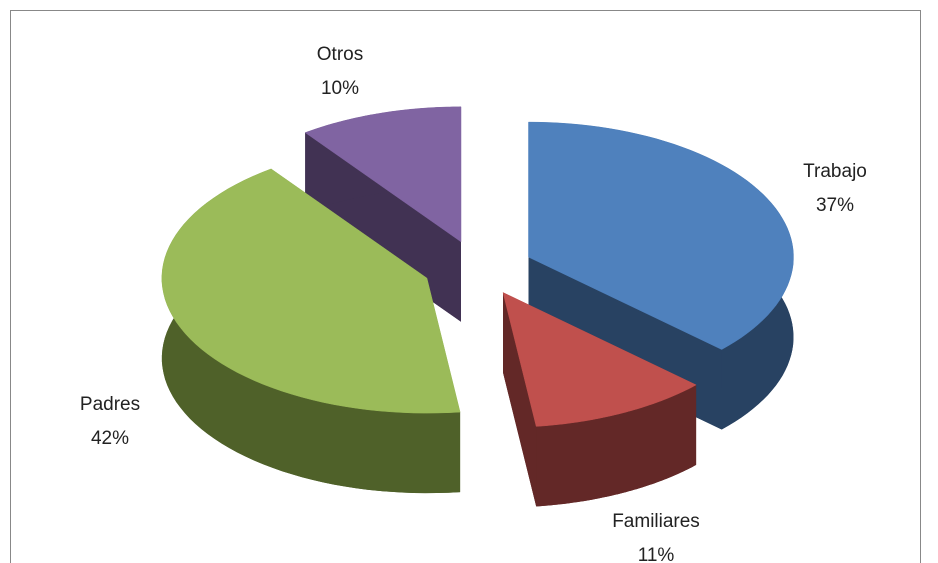 Image resolution: width=938 pixels, height=563 pixels. I want to click on slice-outer-wall, so click(616, 445).